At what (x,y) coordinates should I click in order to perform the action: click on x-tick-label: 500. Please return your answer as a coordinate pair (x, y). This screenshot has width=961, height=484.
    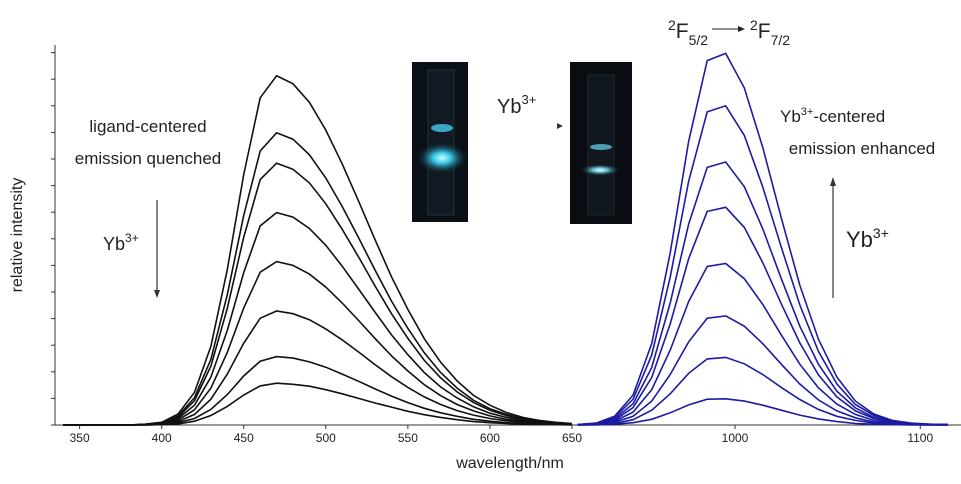
    Looking at the image, I should click on (326, 438).